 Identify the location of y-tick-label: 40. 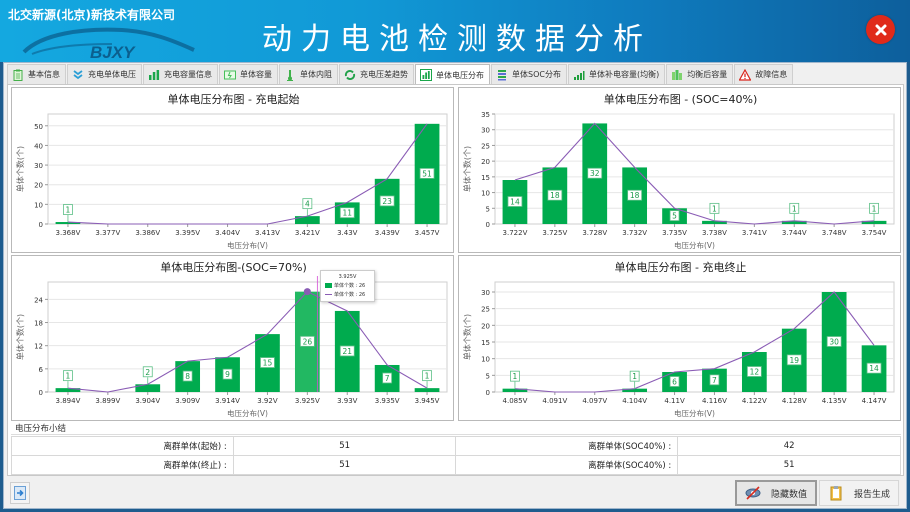
(38, 146).